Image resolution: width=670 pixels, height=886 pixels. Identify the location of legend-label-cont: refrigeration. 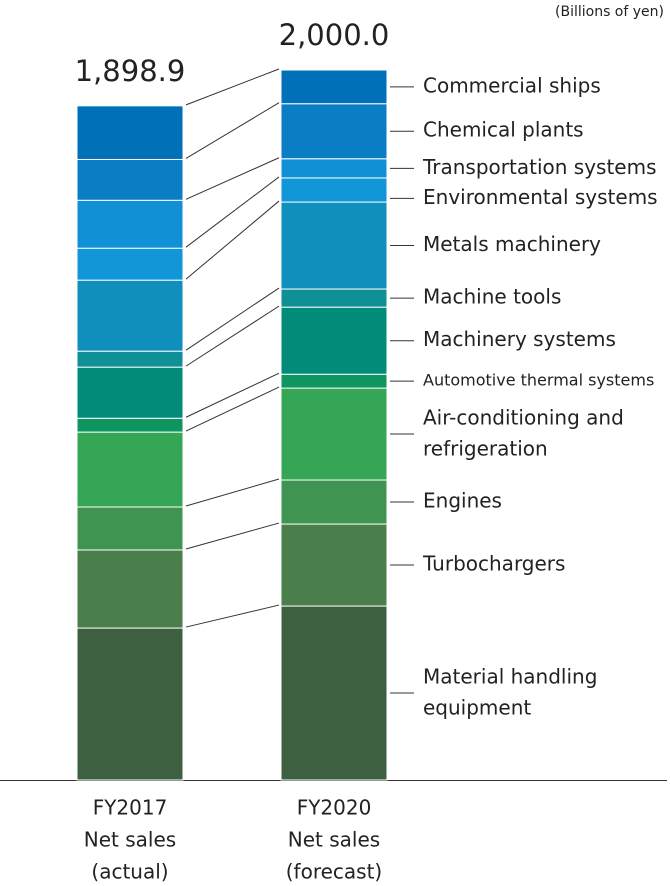
(485, 449).